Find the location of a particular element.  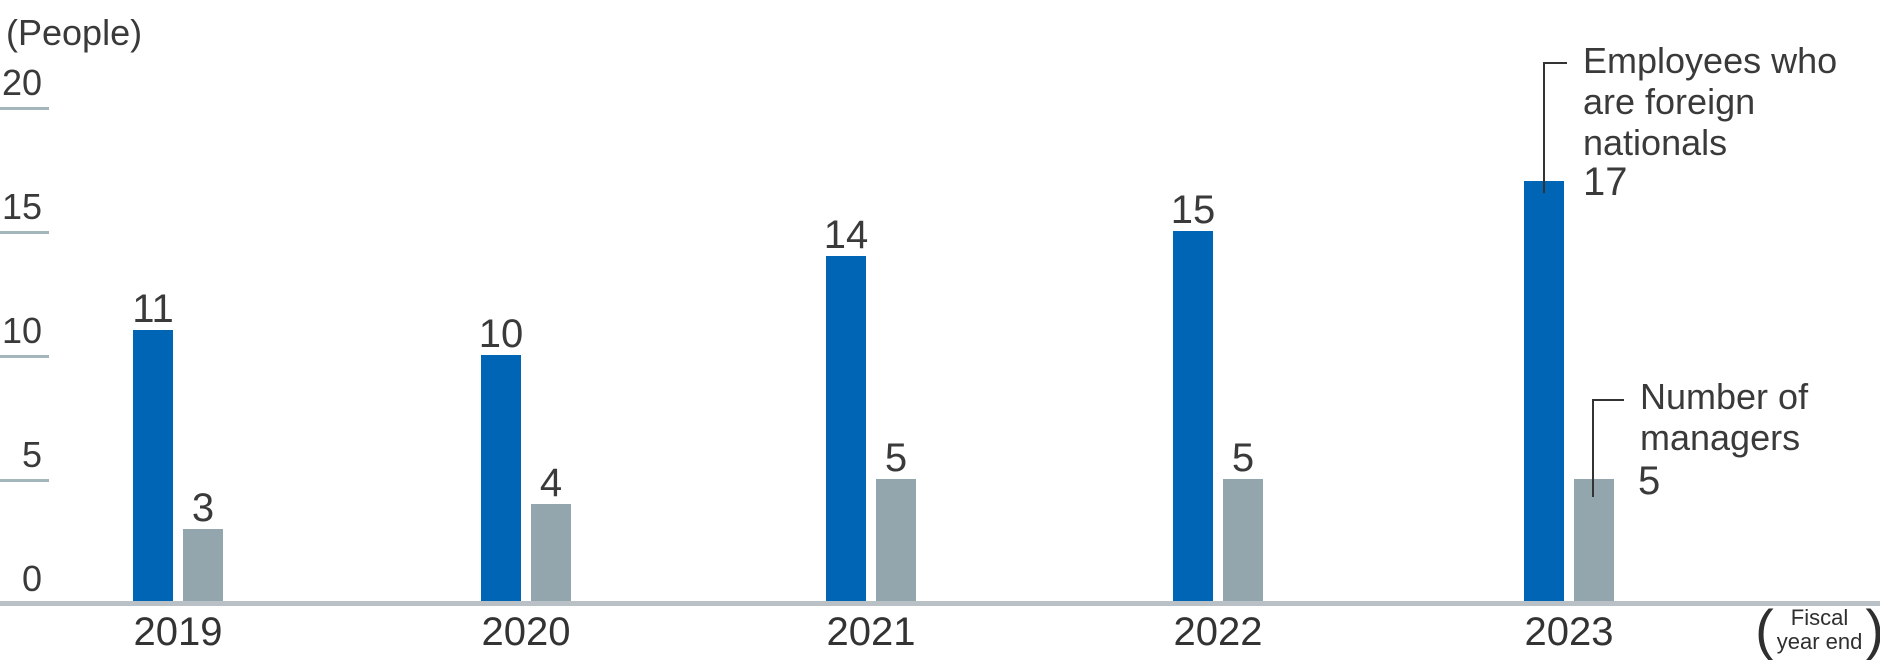

y-tick-label: 20 is located at coordinates (21, 82).